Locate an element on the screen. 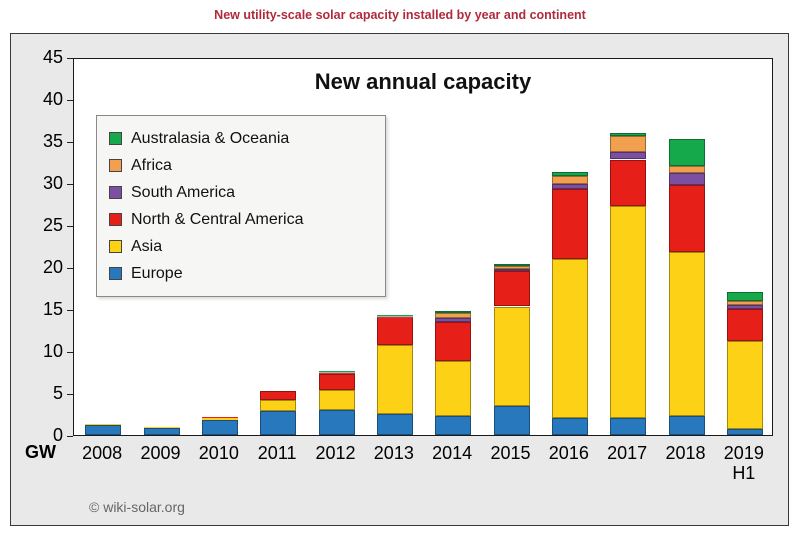 The image size is (800, 537). legend-item: North & Central America is located at coordinates (241, 219).